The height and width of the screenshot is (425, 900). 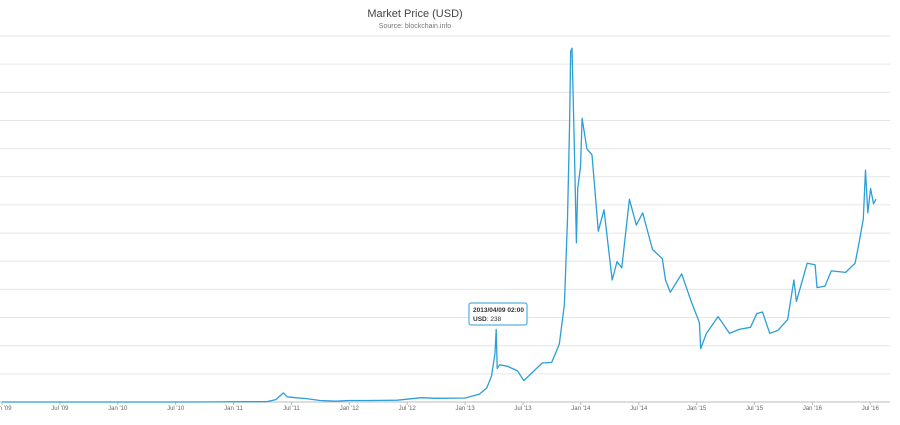 What do you see at coordinates (523, 409) in the screenshot?
I see `x-tick-label: Jul '13` at bounding box center [523, 409].